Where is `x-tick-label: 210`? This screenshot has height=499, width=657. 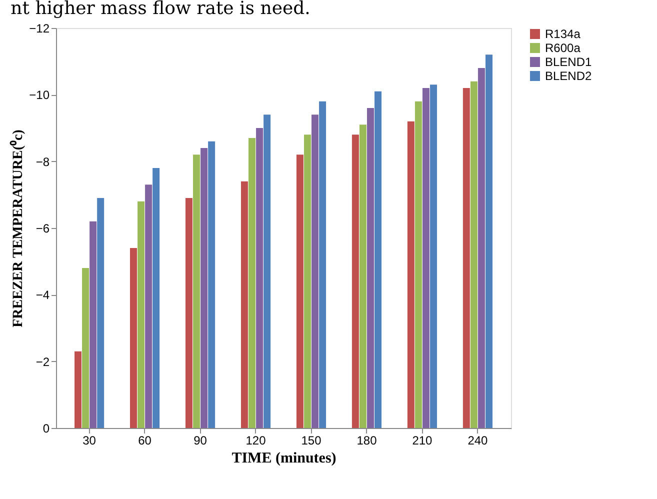 x-tick-label: 210 is located at coordinates (422, 441).